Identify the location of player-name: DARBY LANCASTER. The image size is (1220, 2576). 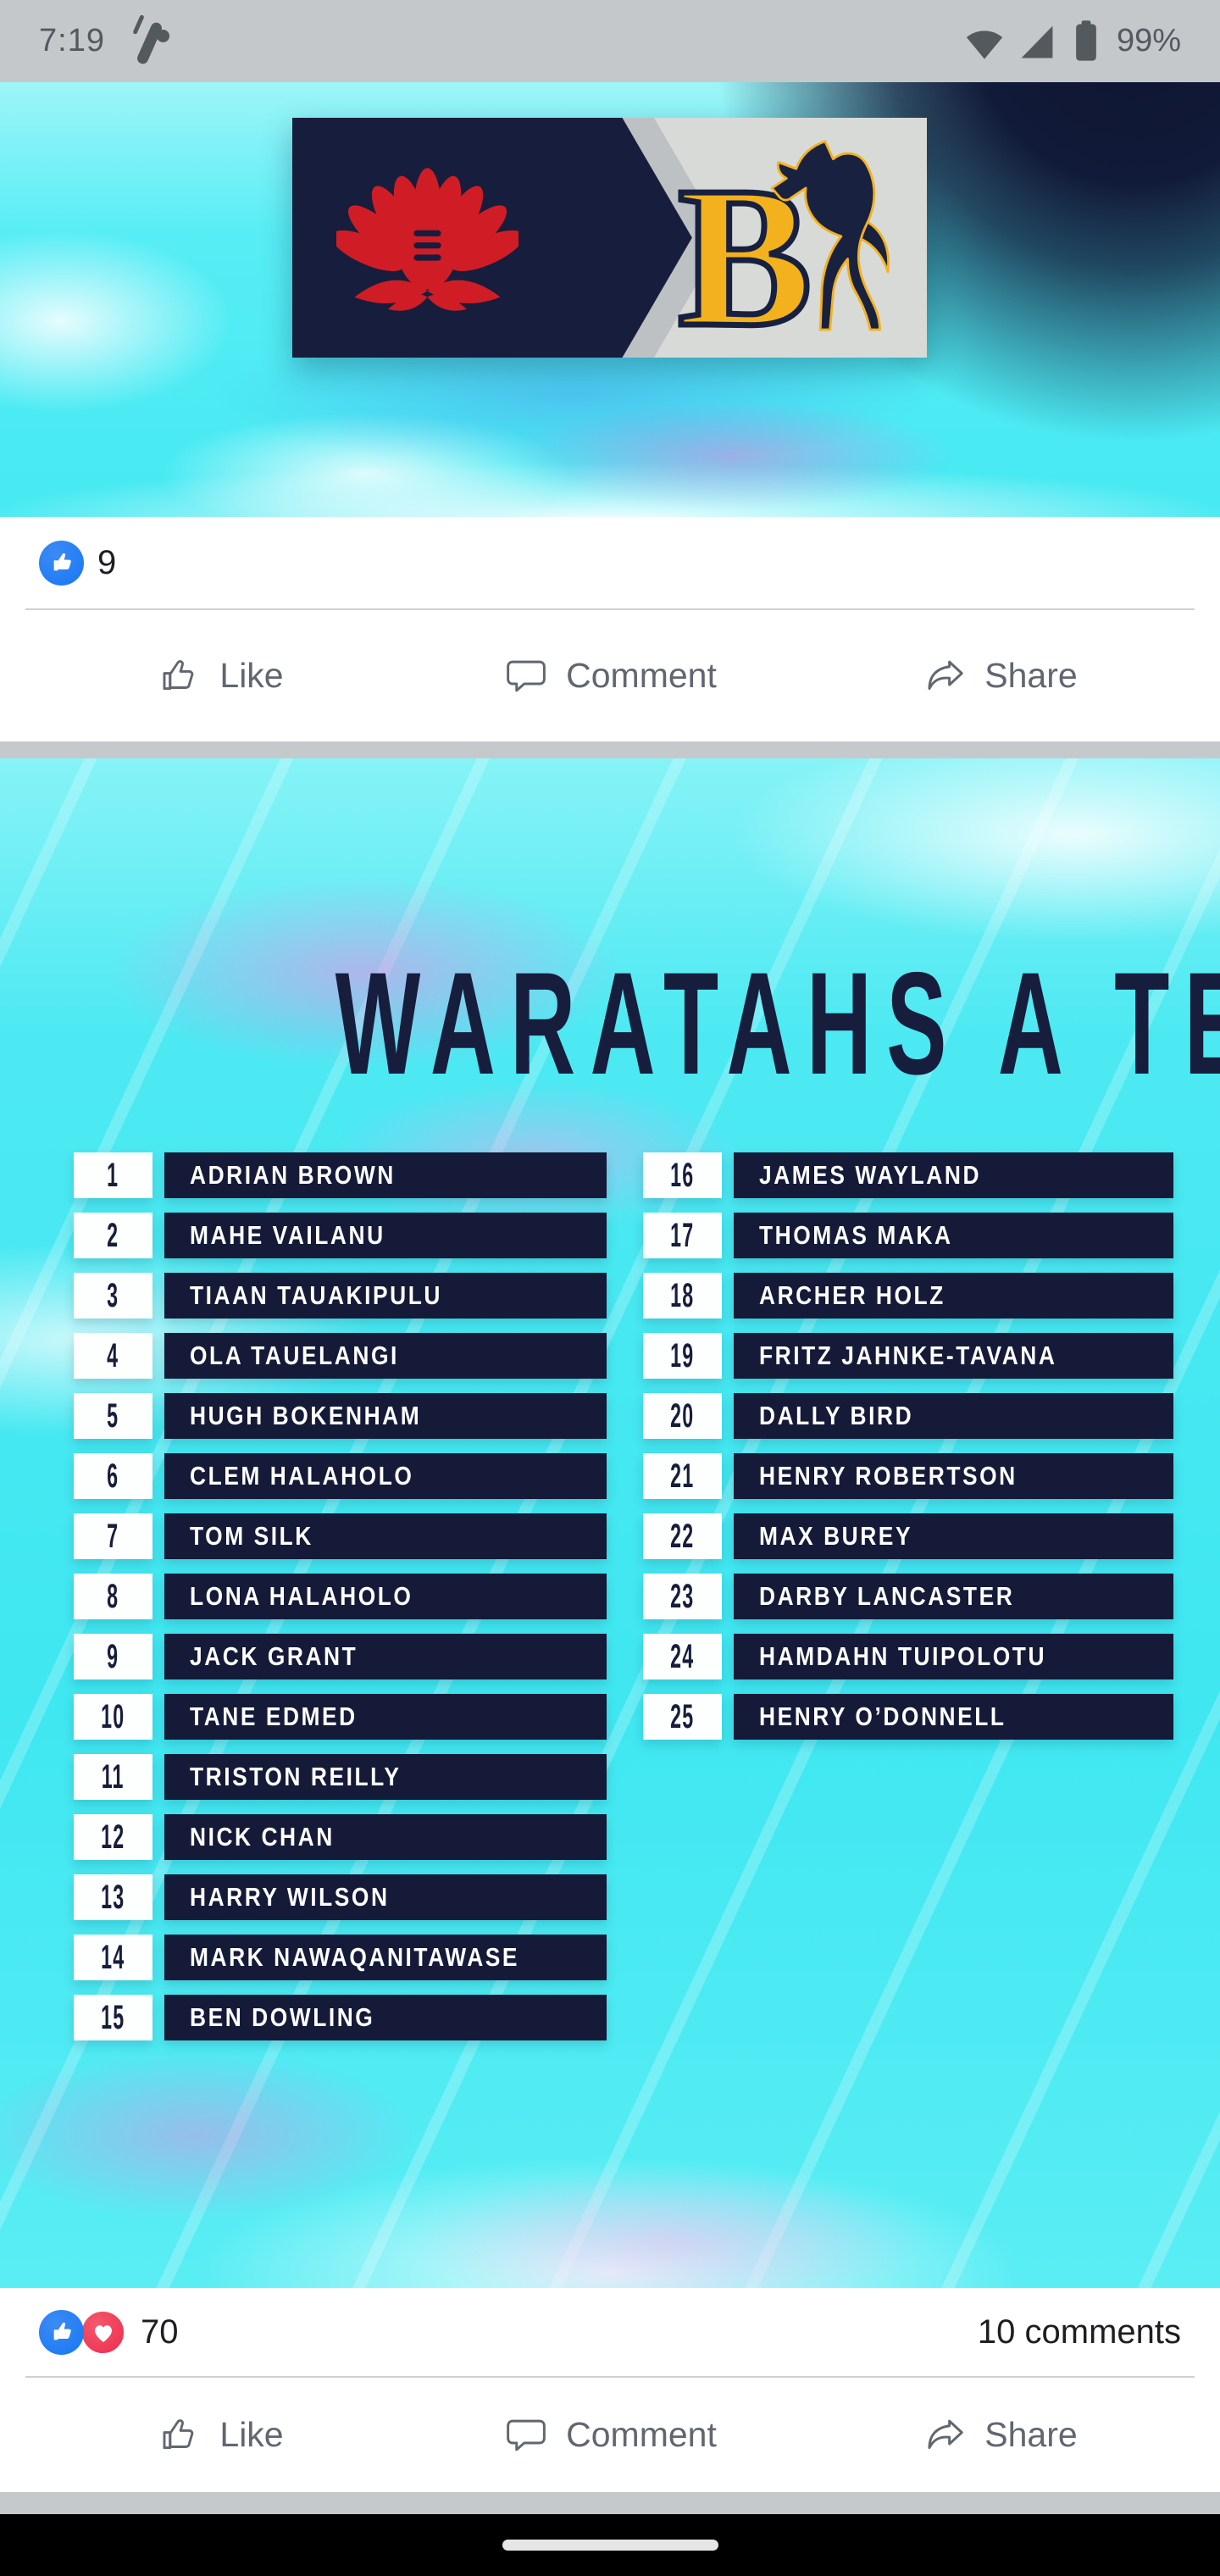
(953, 1596).